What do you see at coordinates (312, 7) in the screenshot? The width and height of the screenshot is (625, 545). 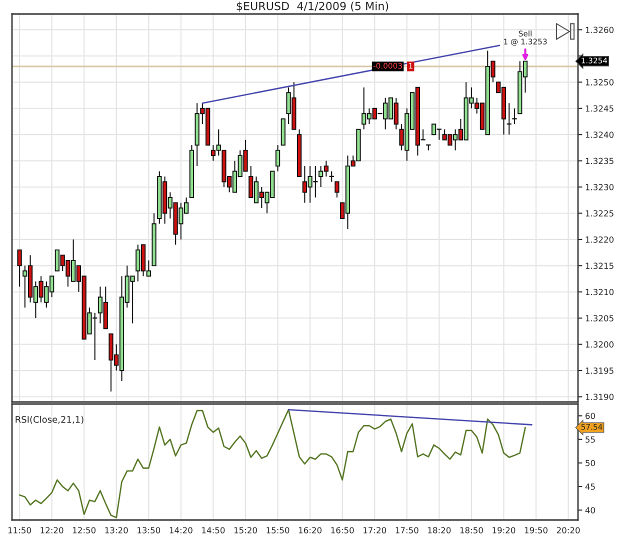 I see `chart-title: $EURUSD 4/1/2009 (5 Min)` at bounding box center [312, 7].